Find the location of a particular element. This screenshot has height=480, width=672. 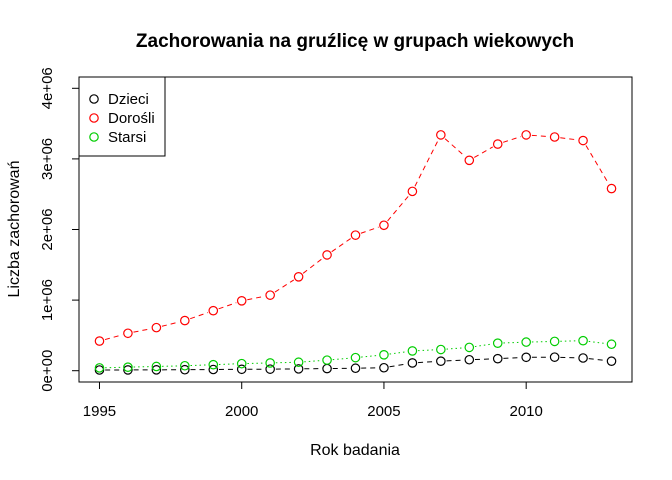

y-axis: 0e+00 1e+06 2e+06 3e+06 4e+06 is located at coordinates (59, 229).